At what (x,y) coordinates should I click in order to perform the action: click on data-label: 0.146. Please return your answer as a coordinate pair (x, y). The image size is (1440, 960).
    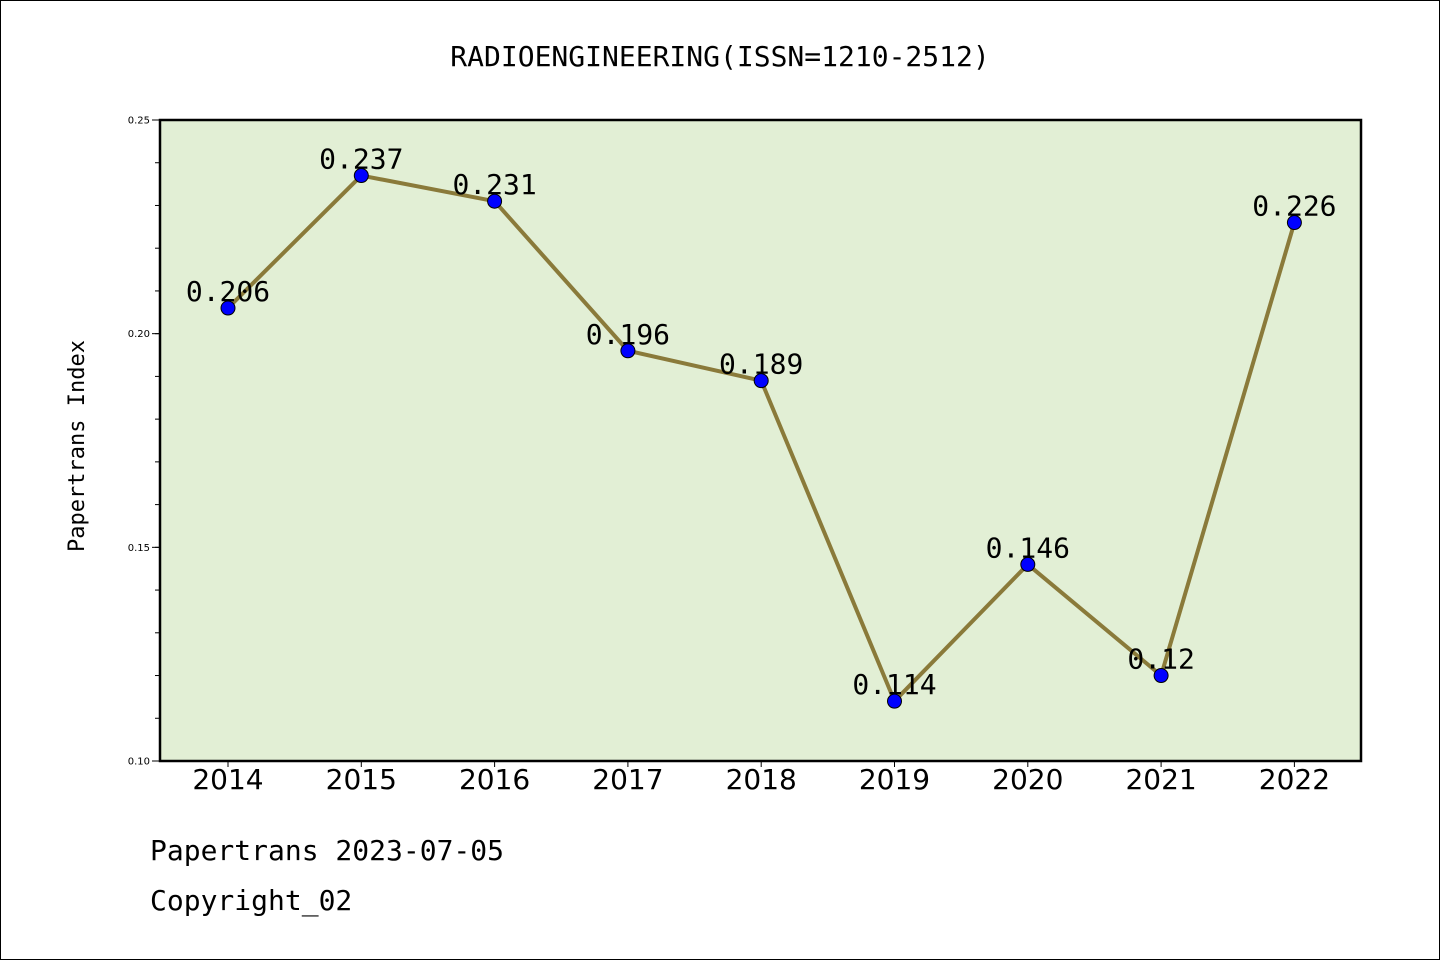
    Looking at the image, I should click on (1028, 547).